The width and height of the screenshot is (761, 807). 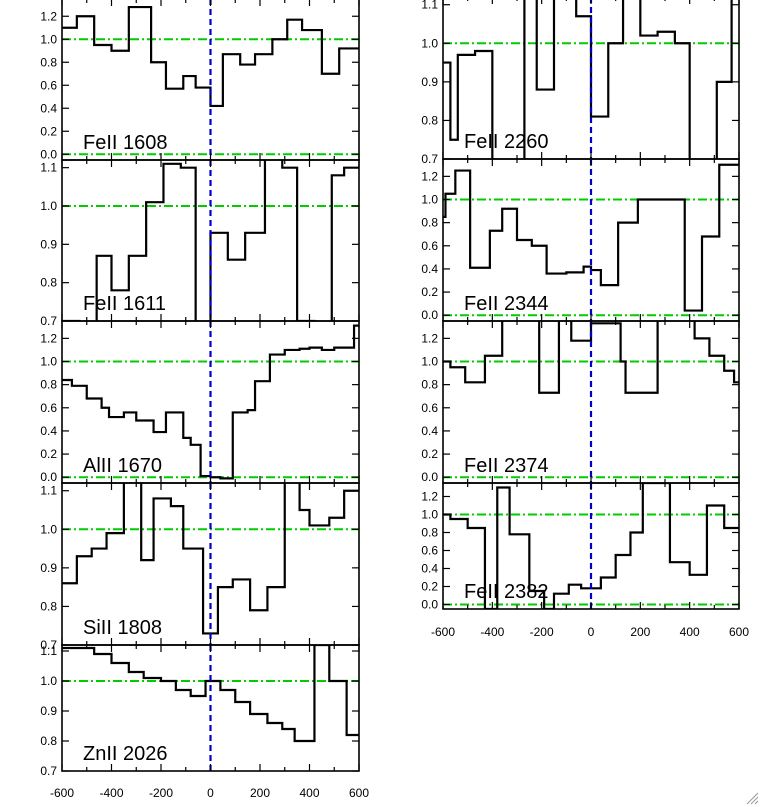 What do you see at coordinates (200, 567) in the screenshot?
I see `panel-siii-1808: 0.7 0.8 0.9 1.0 1.1 SiII 1808` at bounding box center [200, 567].